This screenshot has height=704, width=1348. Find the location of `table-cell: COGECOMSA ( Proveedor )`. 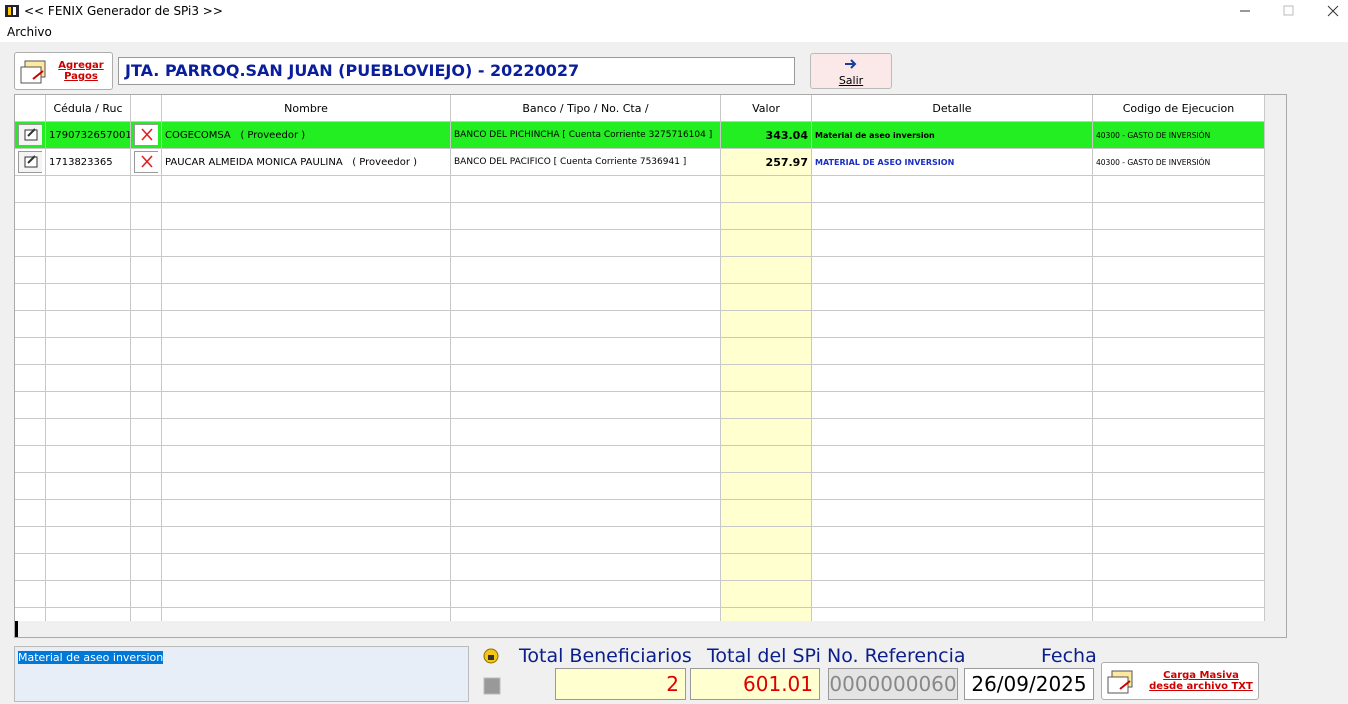

table-cell: COGECOMSA ( Proveedor ) is located at coordinates (306, 135).